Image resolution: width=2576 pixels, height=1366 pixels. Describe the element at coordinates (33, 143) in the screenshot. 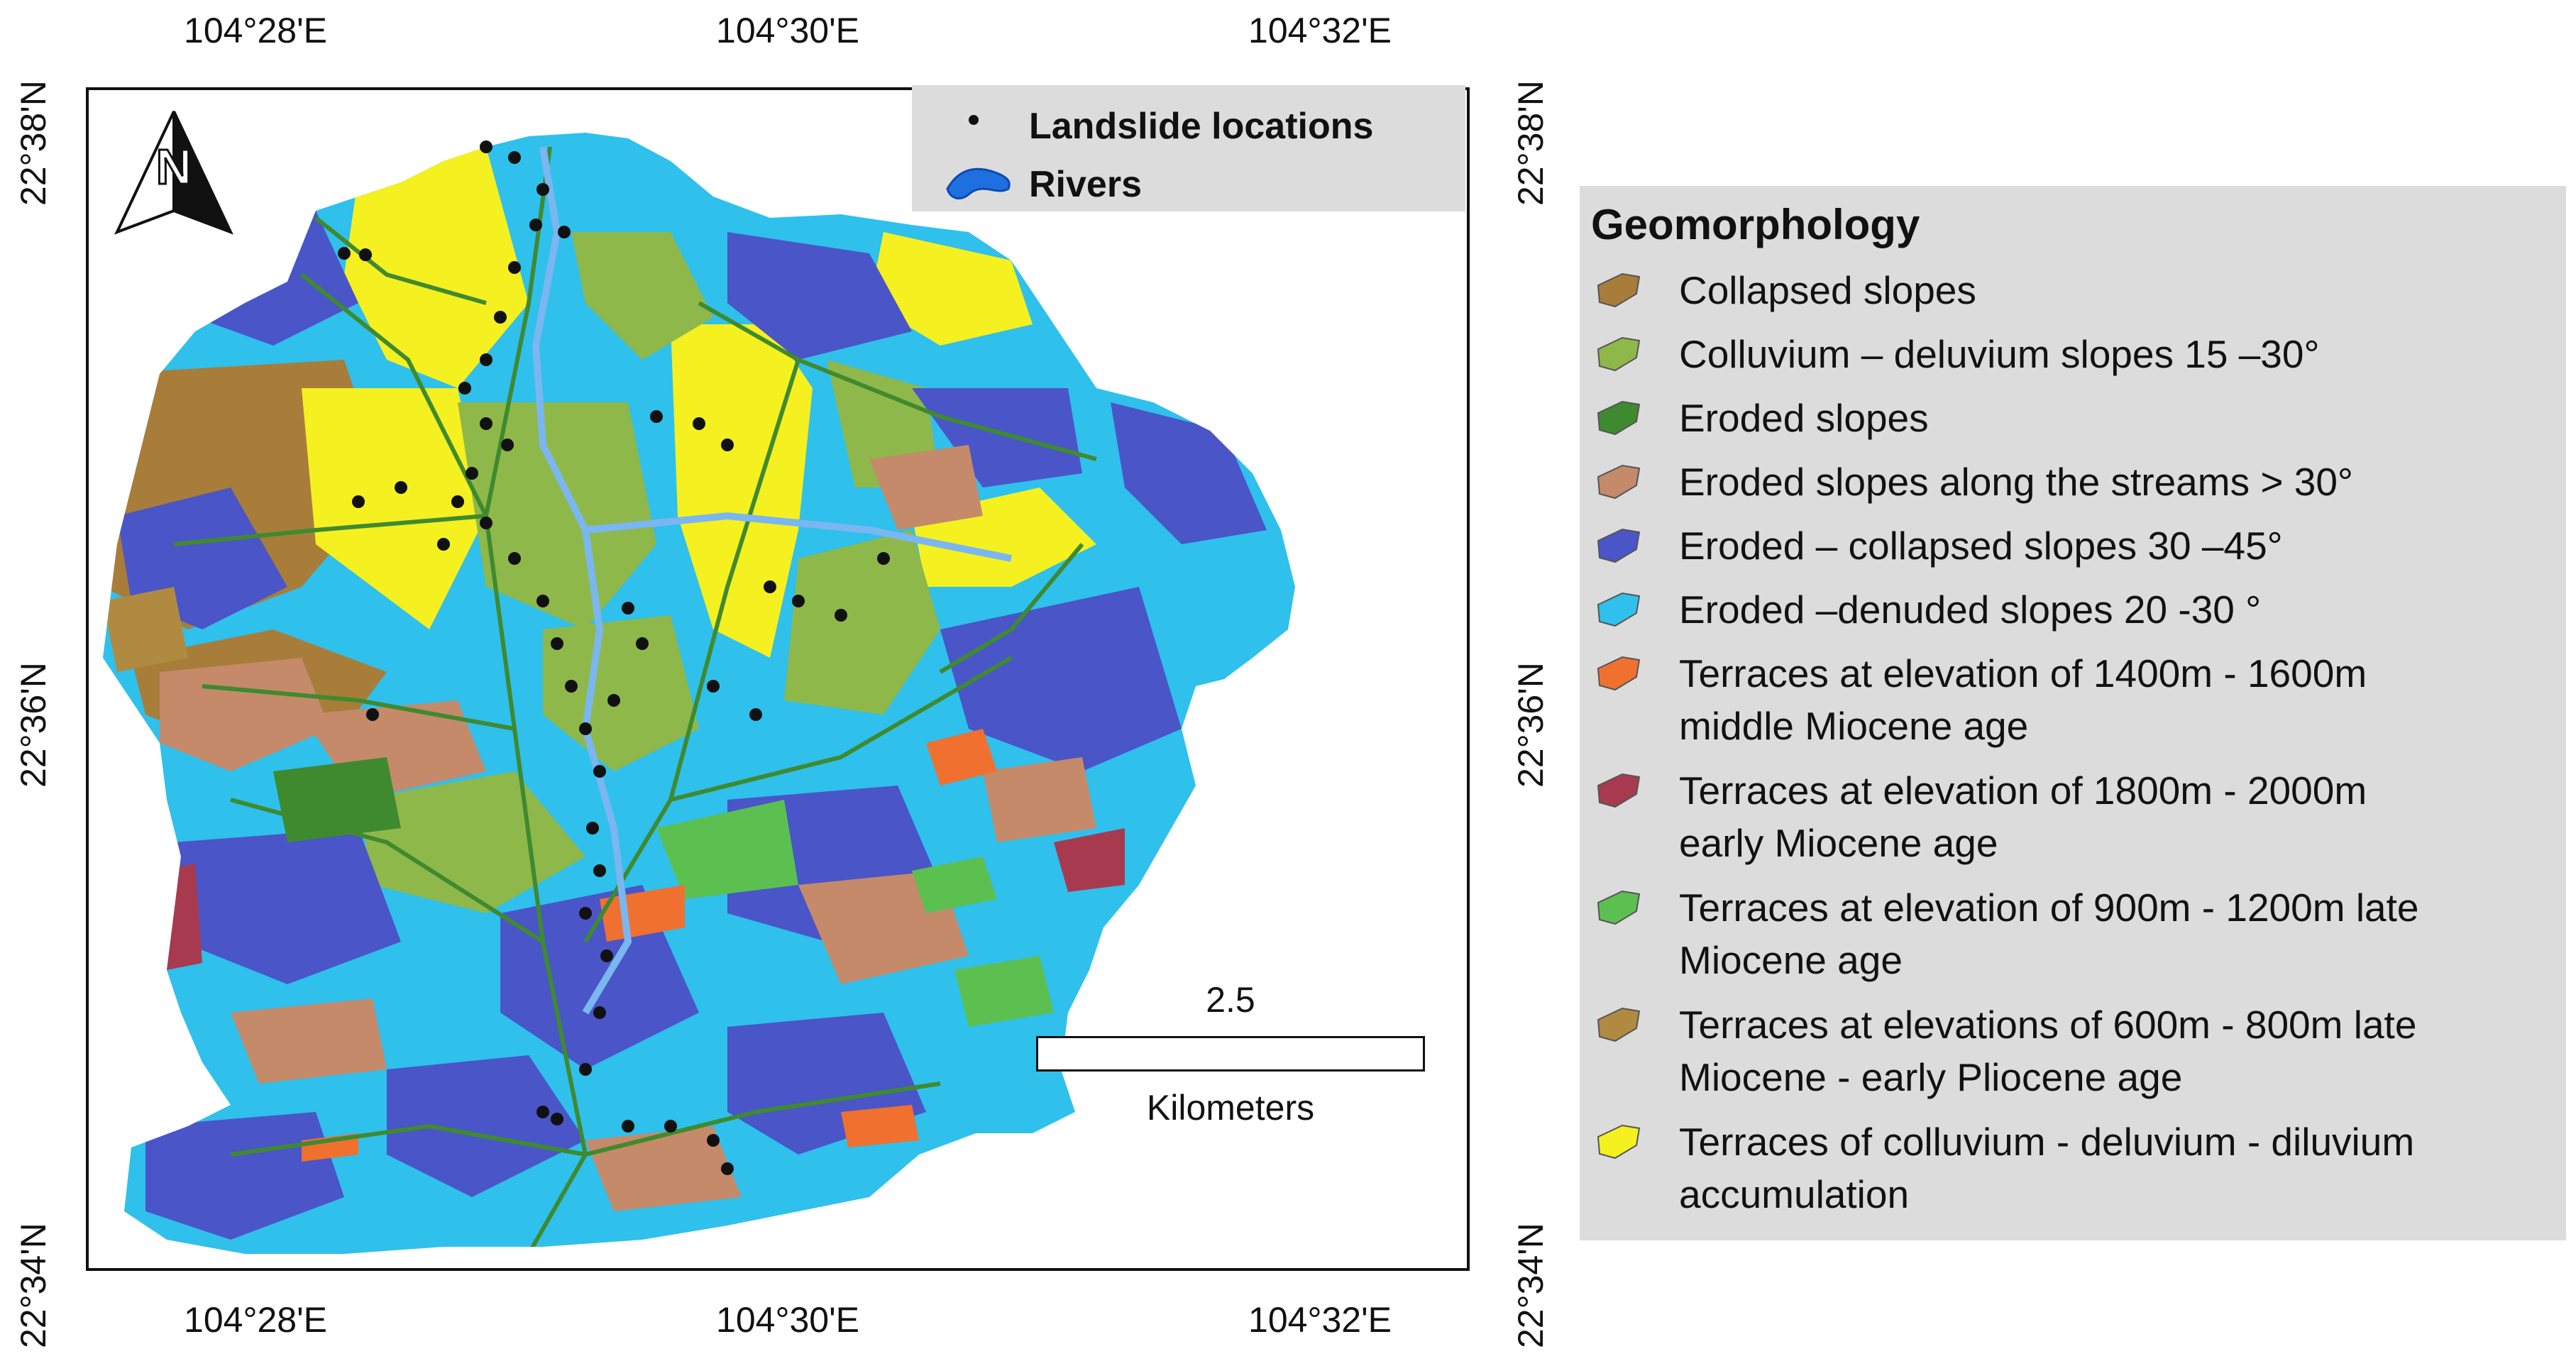

I see `left-latitude-label-1: 22°38'N` at that location.